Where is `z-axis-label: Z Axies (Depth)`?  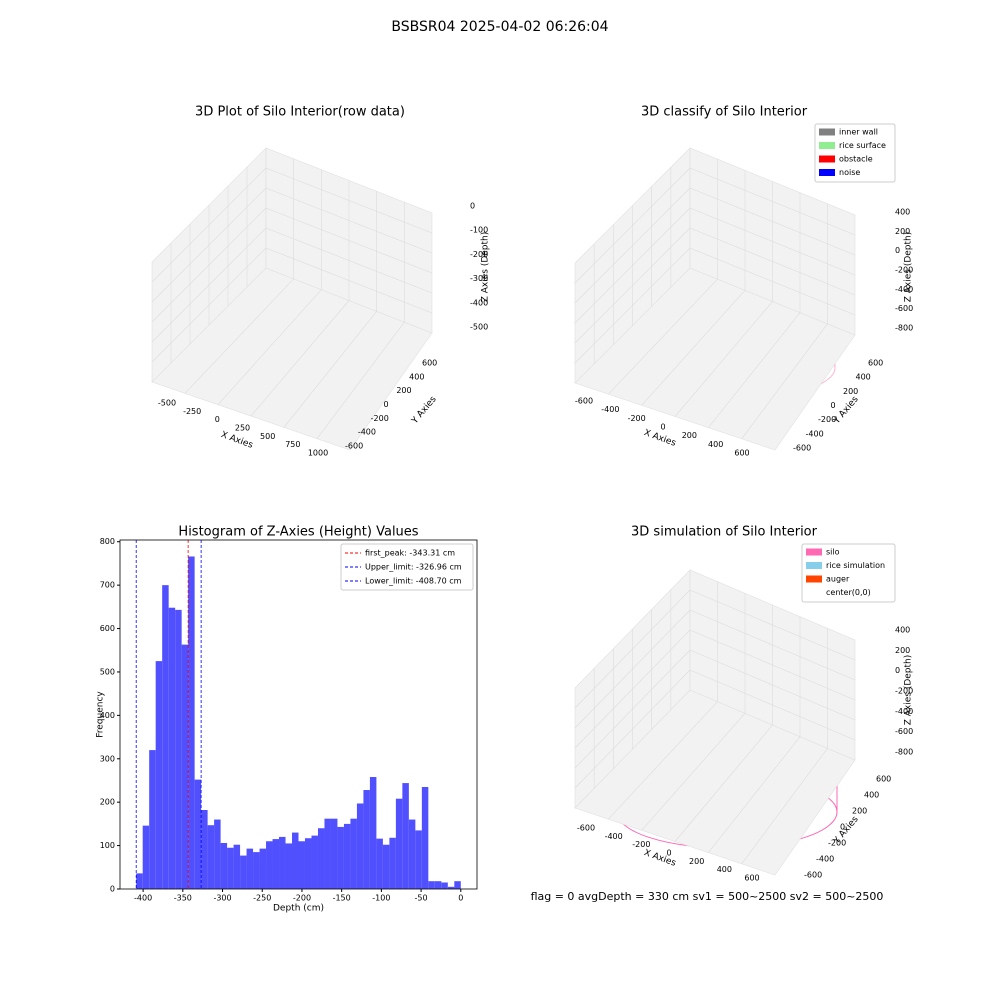
z-axis-label: Z Axies (Depth) is located at coordinates (909, 267).